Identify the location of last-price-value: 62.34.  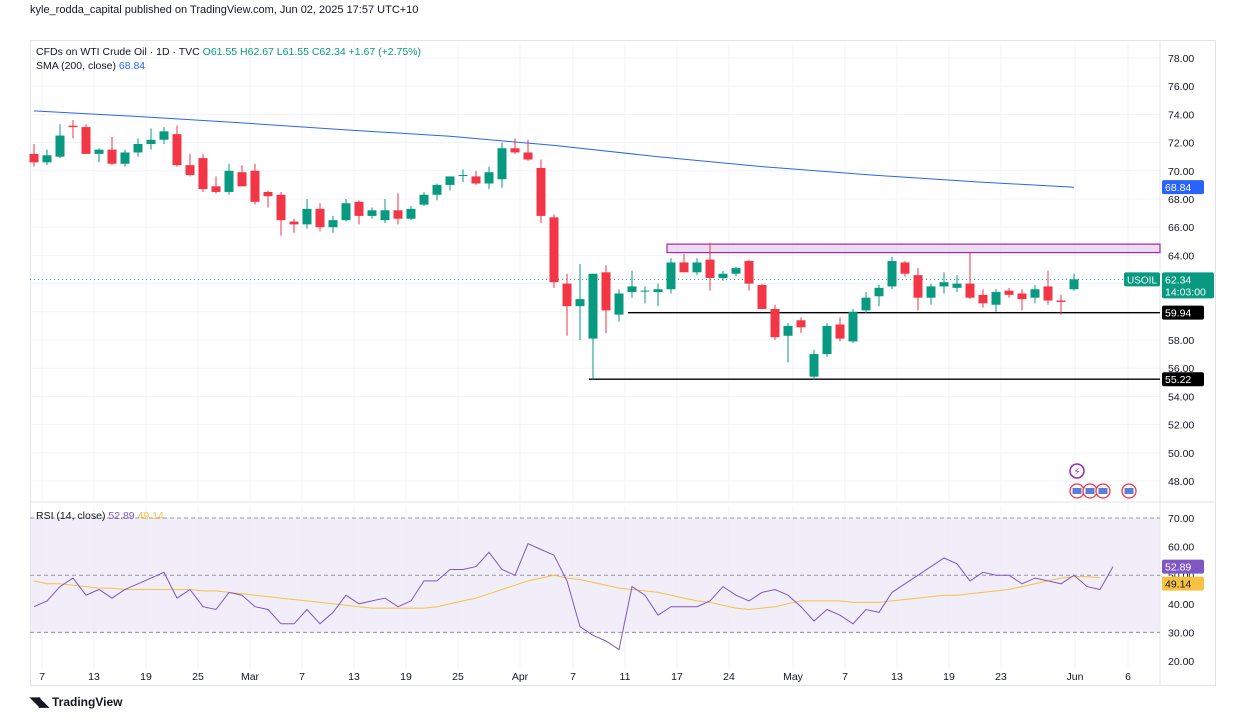
(1178, 280).